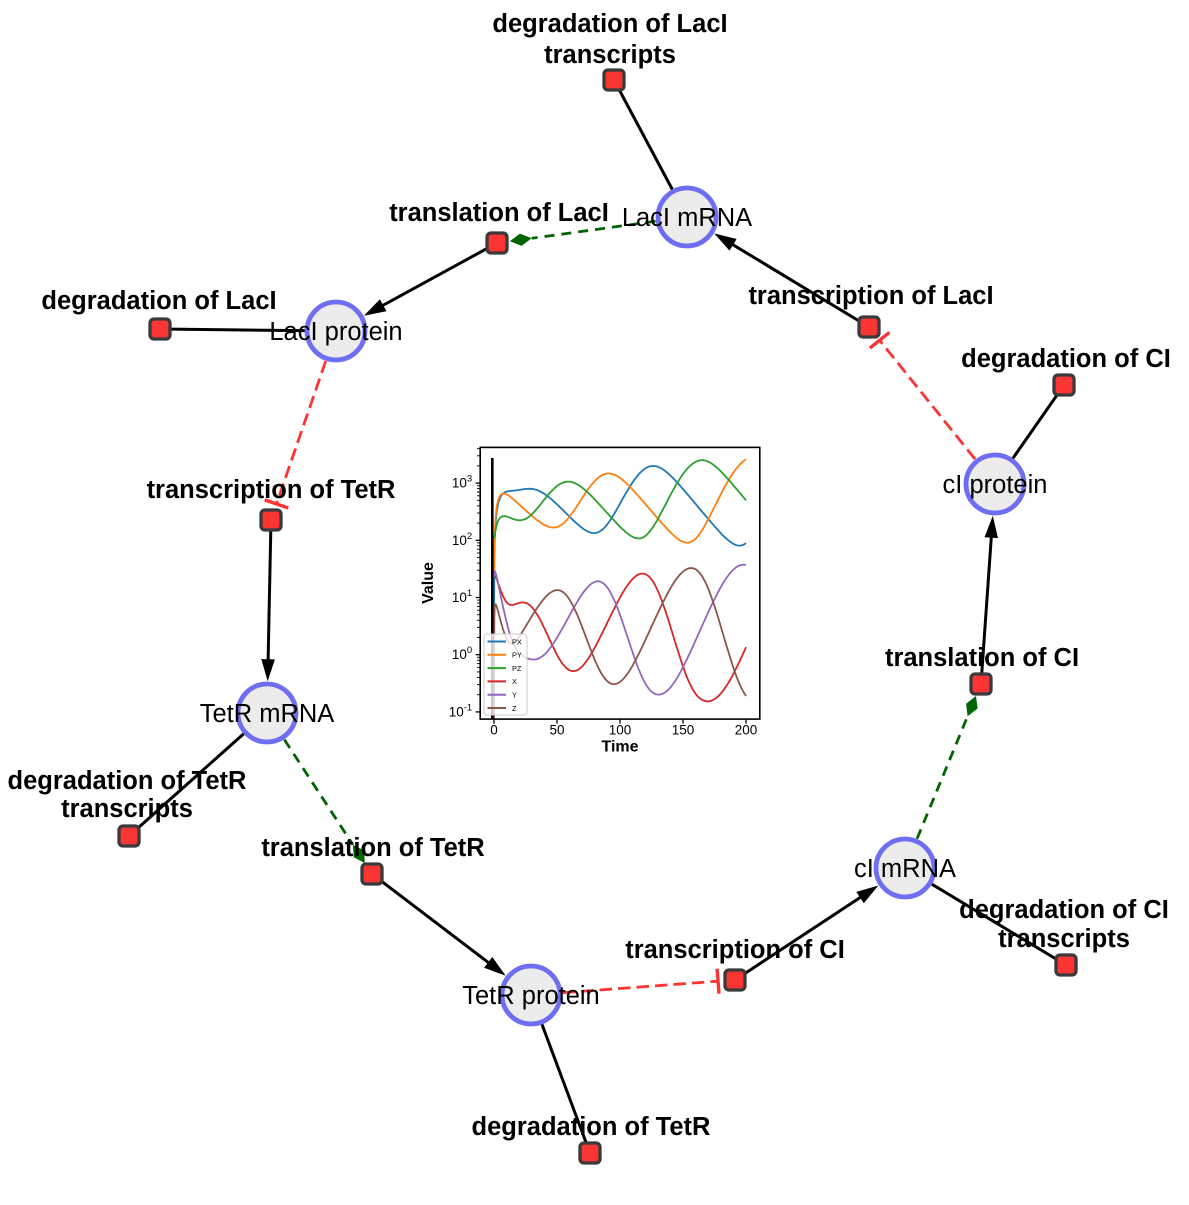 The image size is (1189, 1205). Describe the element at coordinates (620, 729) in the screenshot. I see `svg-text: 100` at that location.